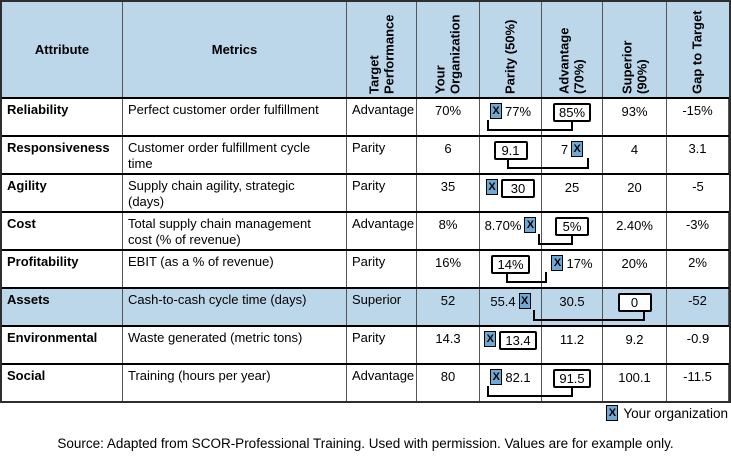 This screenshot has height=460, width=731. Describe the element at coordinates (579, 263) in the screenshot. I see `value: 17%` at that location.